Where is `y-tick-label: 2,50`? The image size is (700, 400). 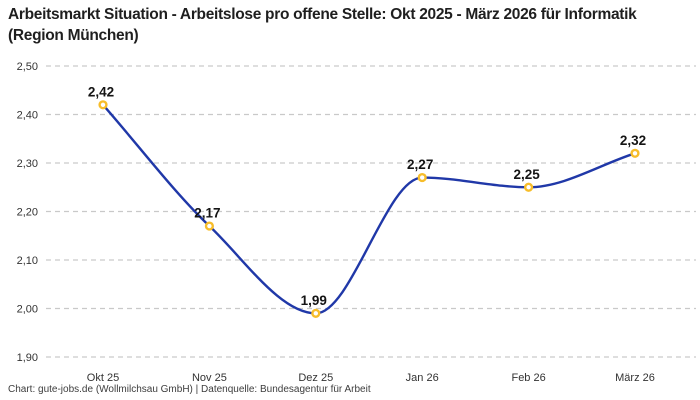 y-tick-label: 2,50 is located at coordinates (27, 67).